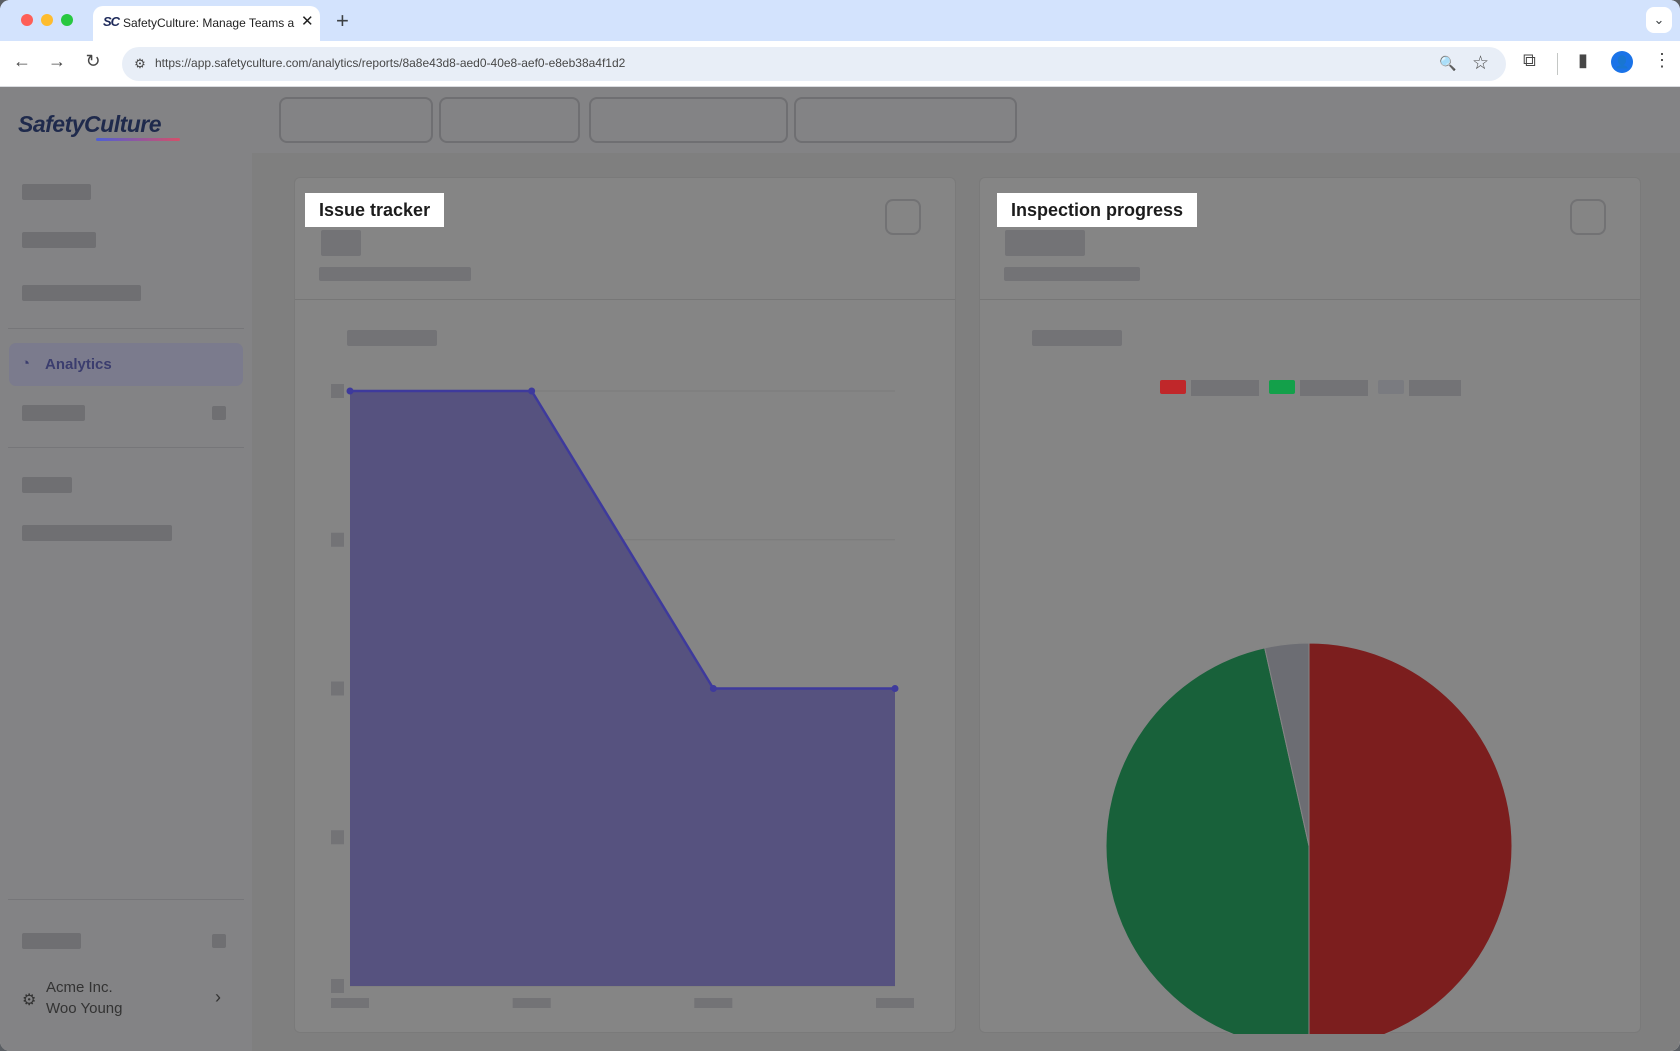  What do you see at coordinates (622, 539) in the screenshot?
I see `area-line` at bounding box center [622, 539].